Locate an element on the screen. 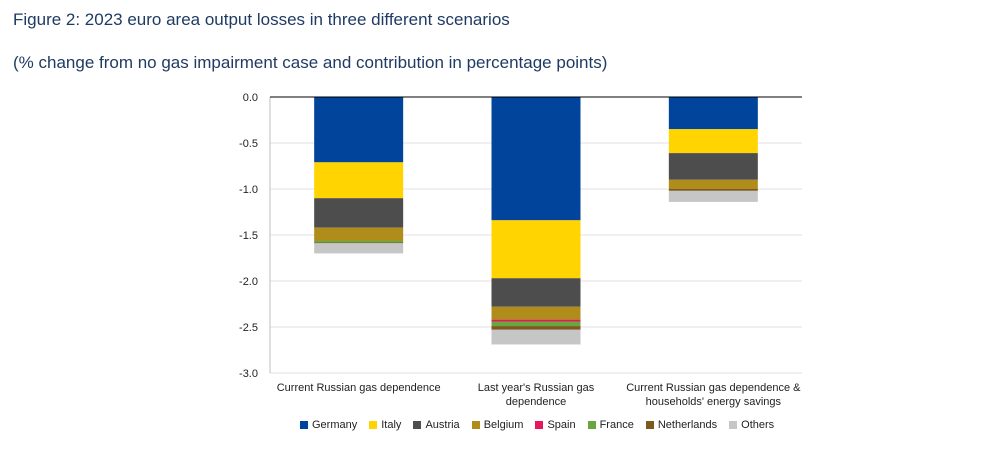 The width and height of the screenshot is (994, 450). y-tick-label: -1.5 is located at coordinates (248, 236).